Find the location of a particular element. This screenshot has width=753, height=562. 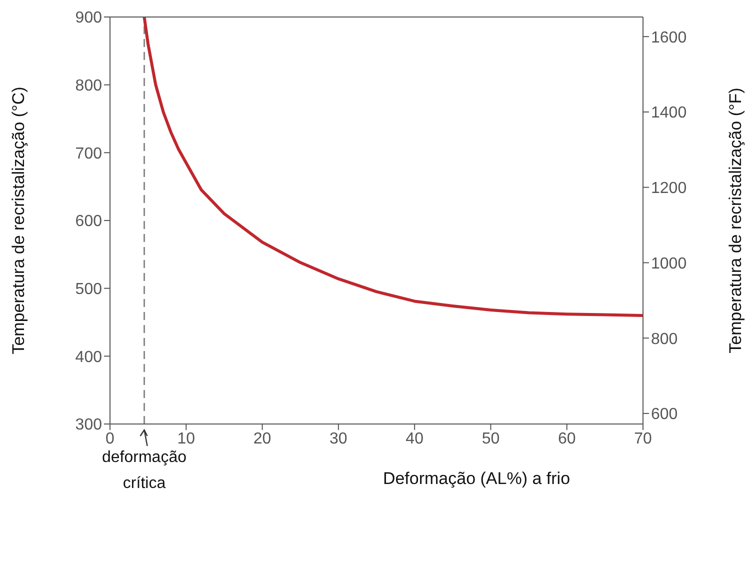

x-axis-title: Deformação (AL%) a frio is located at coordinates (476, 478).